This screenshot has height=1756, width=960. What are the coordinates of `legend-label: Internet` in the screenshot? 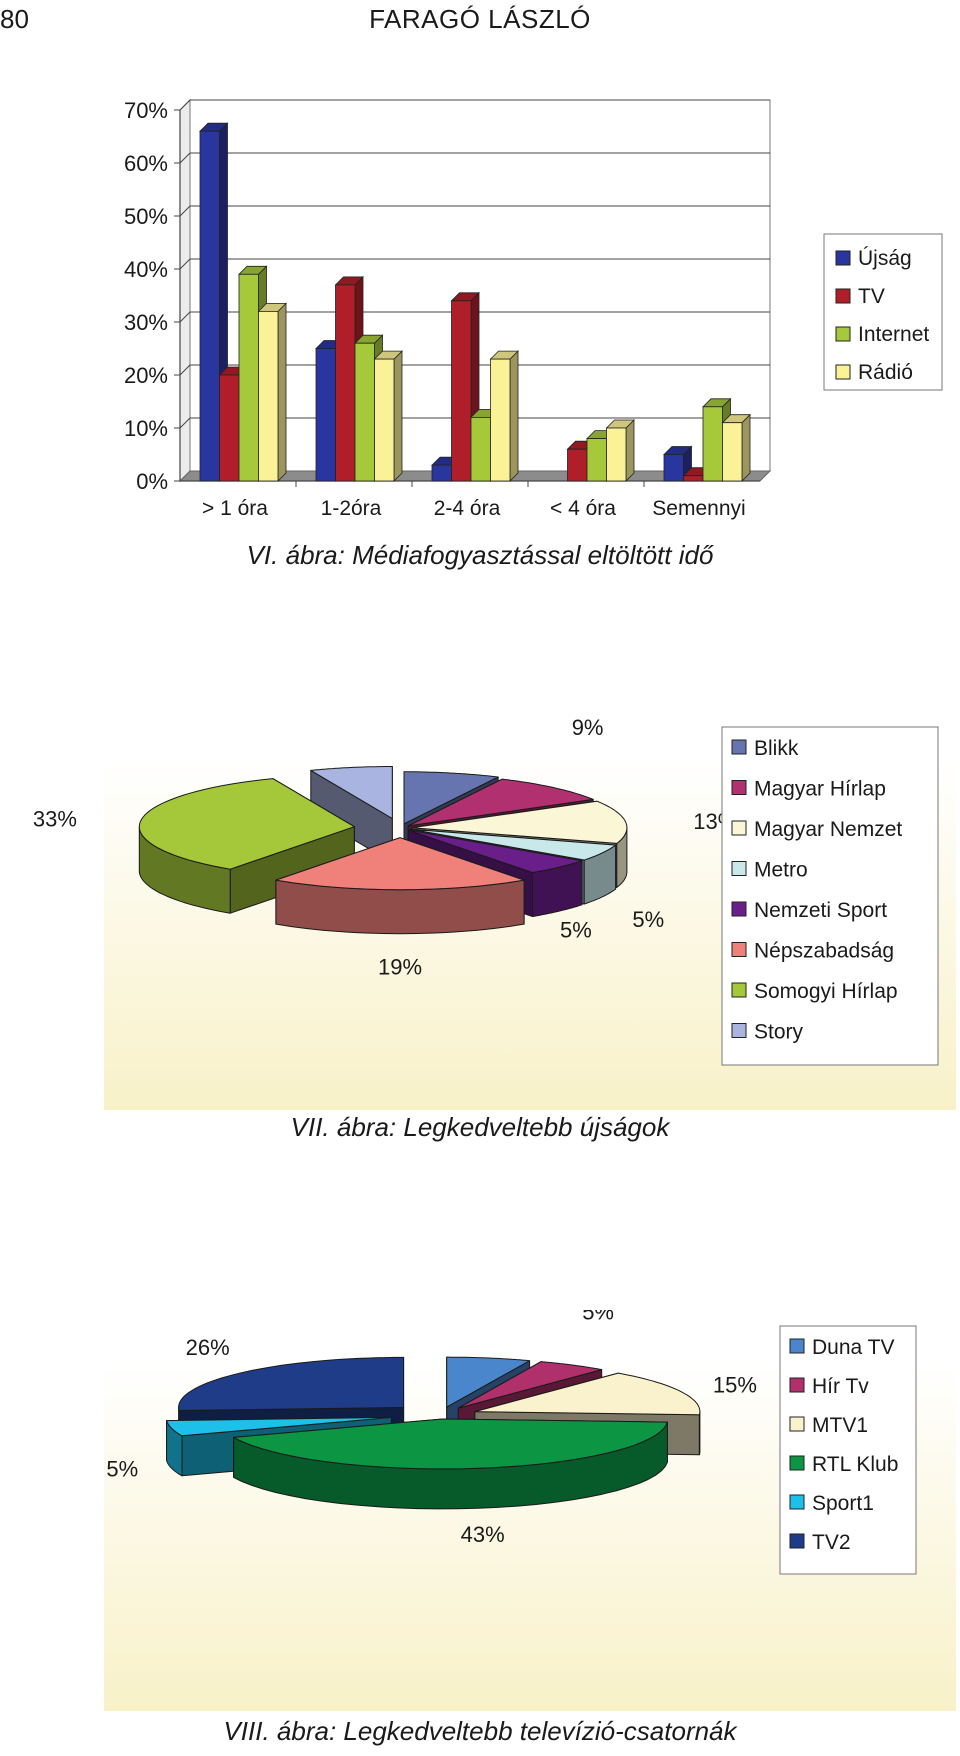 It's located at (893, 334).